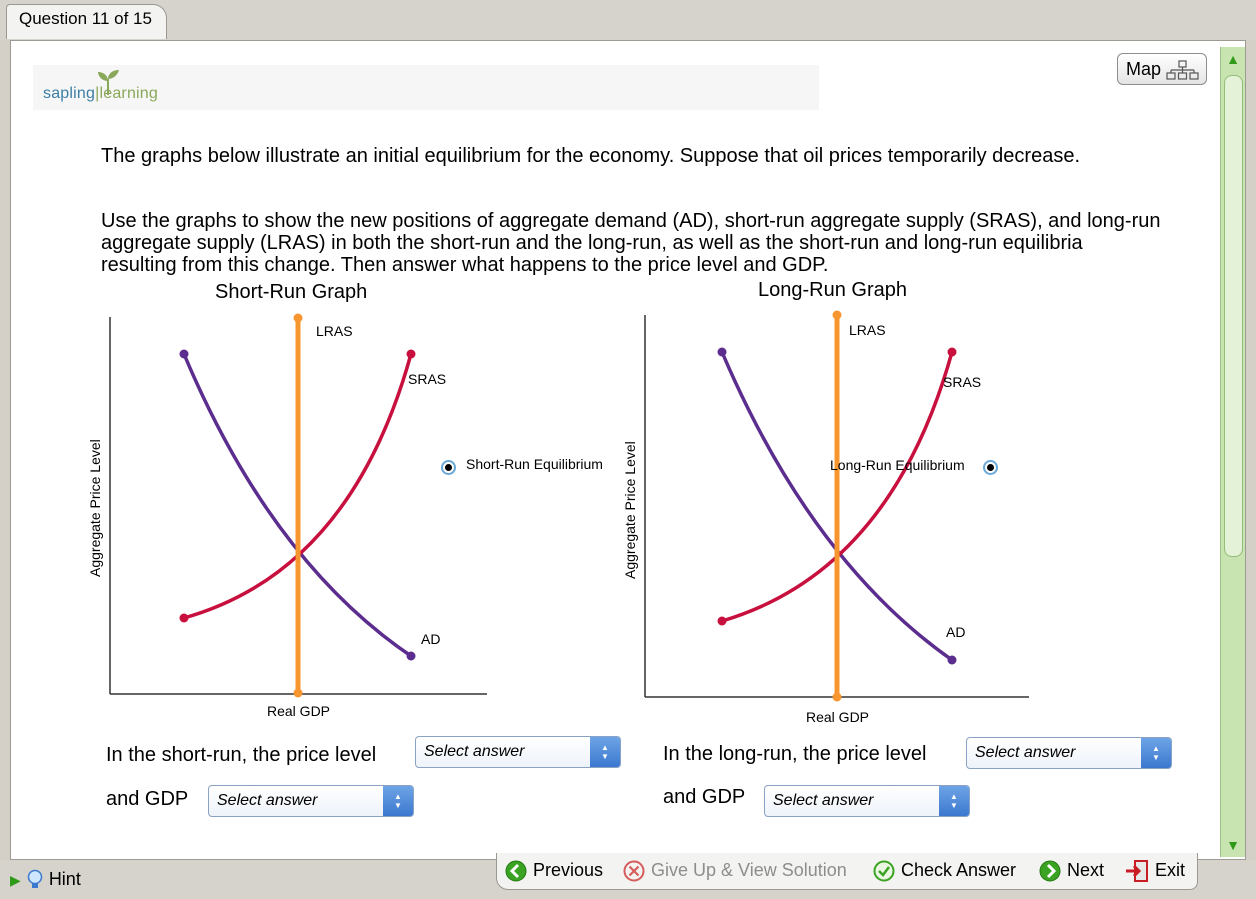 This screenshot has width=1256, height=899. Describe the element at coordinates (952, 352) in the screenshot. I see `long-run-sras-handle-top` at that location.